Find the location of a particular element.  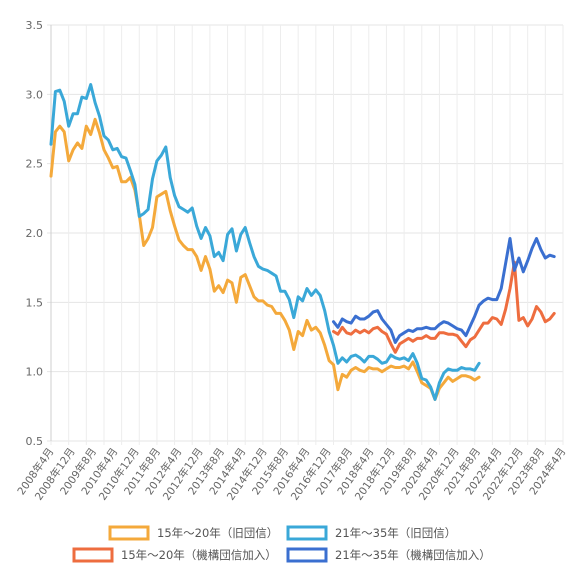

y-tick-label: 2.0 is located at coordinates (35, 233).